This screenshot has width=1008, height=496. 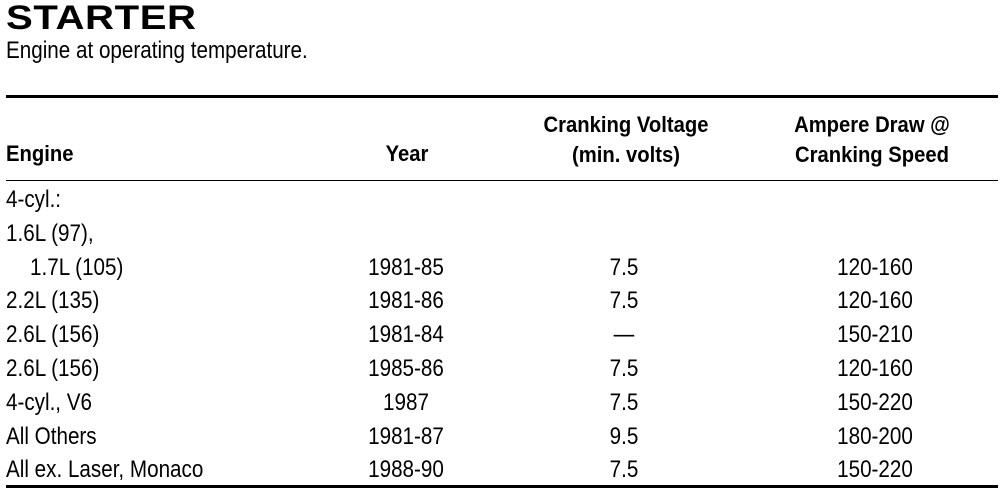 I want to click on cell-engine: 1.7L (105), so click(x=77, y=267).